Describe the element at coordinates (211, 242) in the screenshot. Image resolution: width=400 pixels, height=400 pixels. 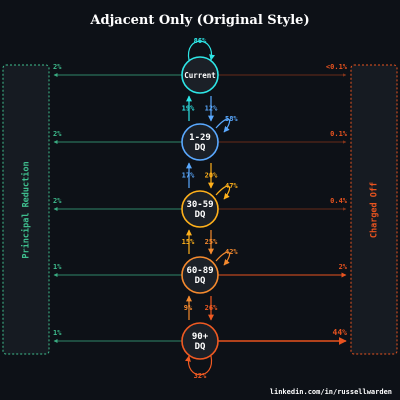
I see `roll-rate-value: 25%` at that location.